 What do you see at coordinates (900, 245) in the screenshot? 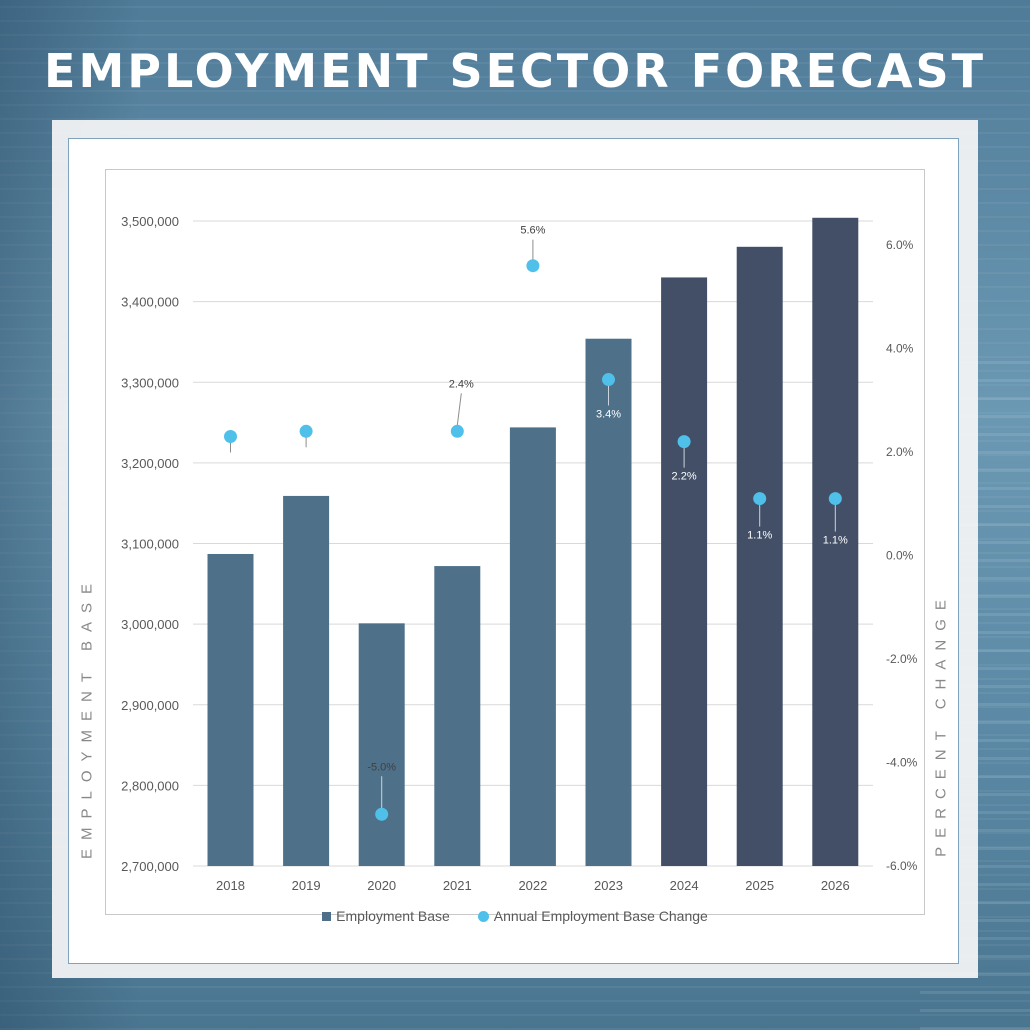
I see `y-right-tick-label: 6.0%` at bounding box center [900, 245].